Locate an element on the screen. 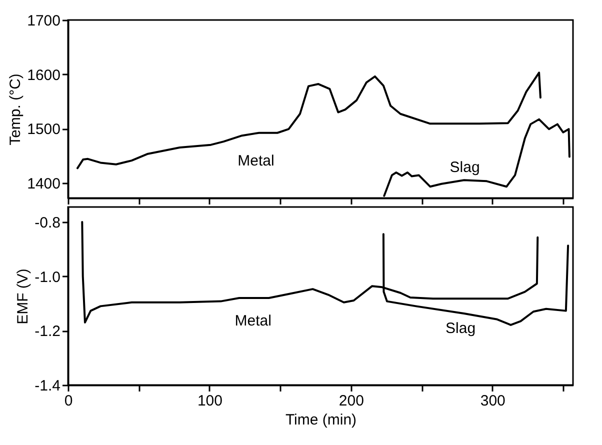  y-tick-label: 1400 is located at coordinates (43, 183).